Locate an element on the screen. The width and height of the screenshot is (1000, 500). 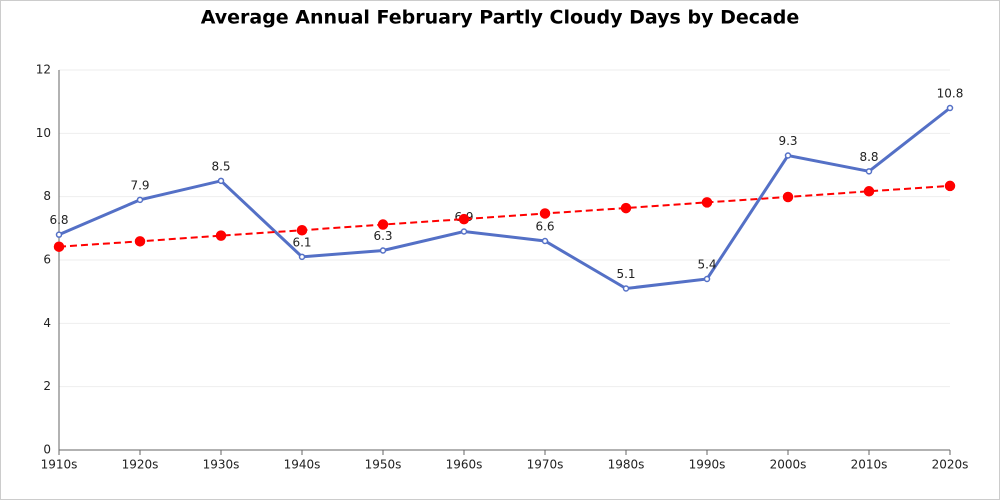
x-tick-label: 2010s is located at coordinates (869, 465).